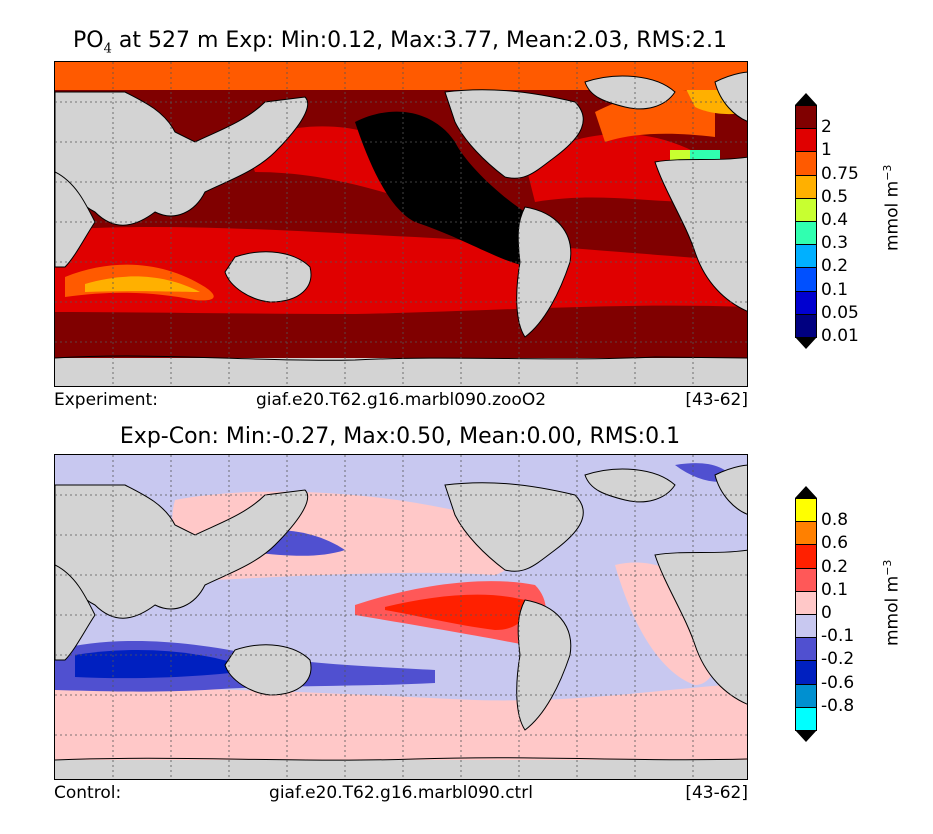 This screenshot has width=933, height=834. Describe the element at coordinates (401, 731) in the screenshot. I see `southern-pink` at that location.